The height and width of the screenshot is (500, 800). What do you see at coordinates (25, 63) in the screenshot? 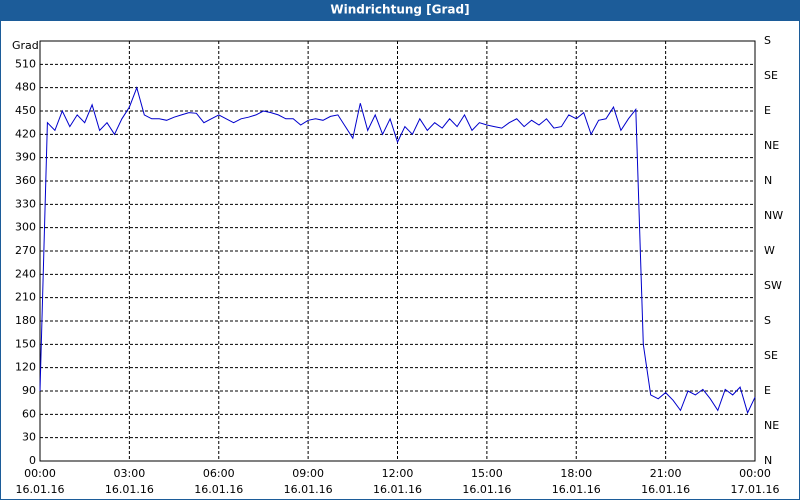
I see `y-tick-label: 510` at bounding box center [25, 63].